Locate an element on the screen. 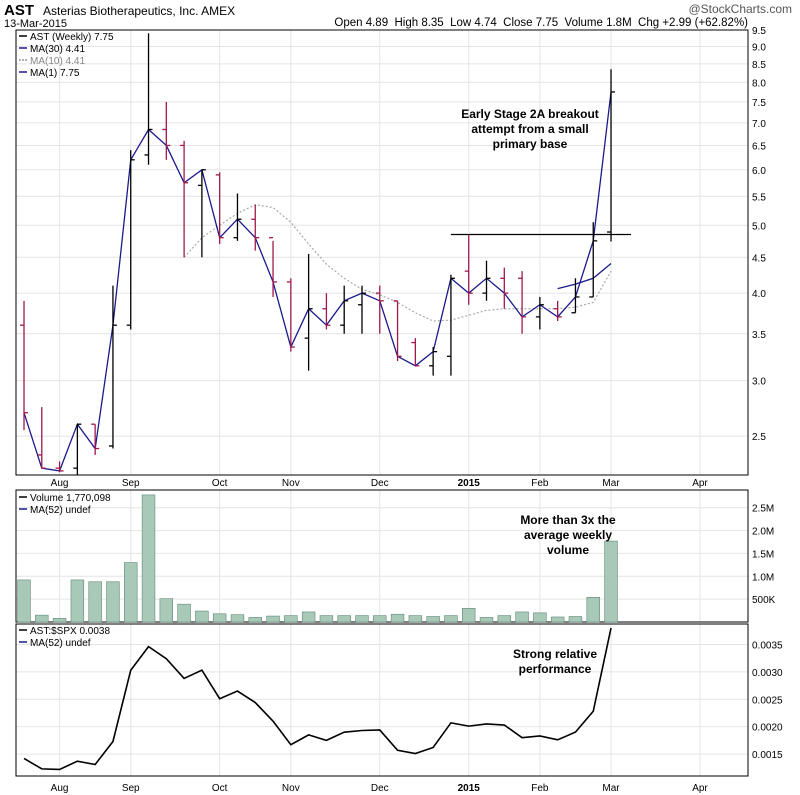  price-y-tick-label: 8.5 is located at coordinates (759, 65).